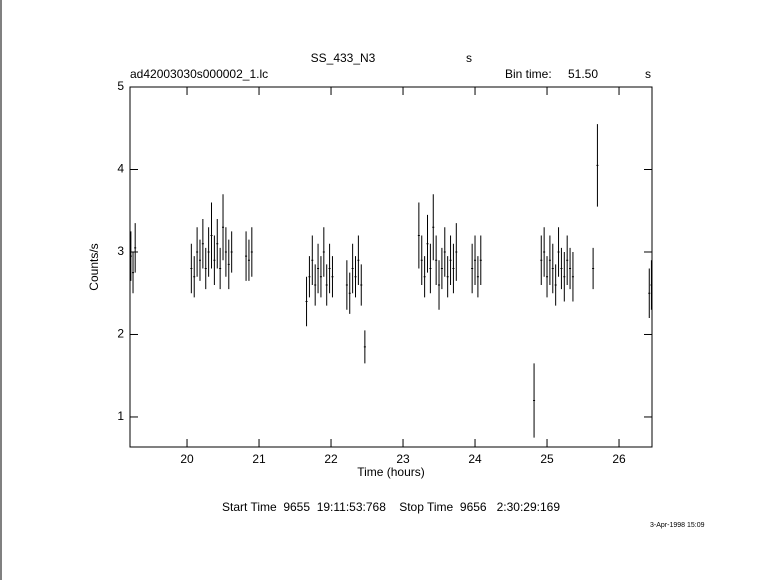  I want to click on y-tick-label: 1, so click(120, 416).